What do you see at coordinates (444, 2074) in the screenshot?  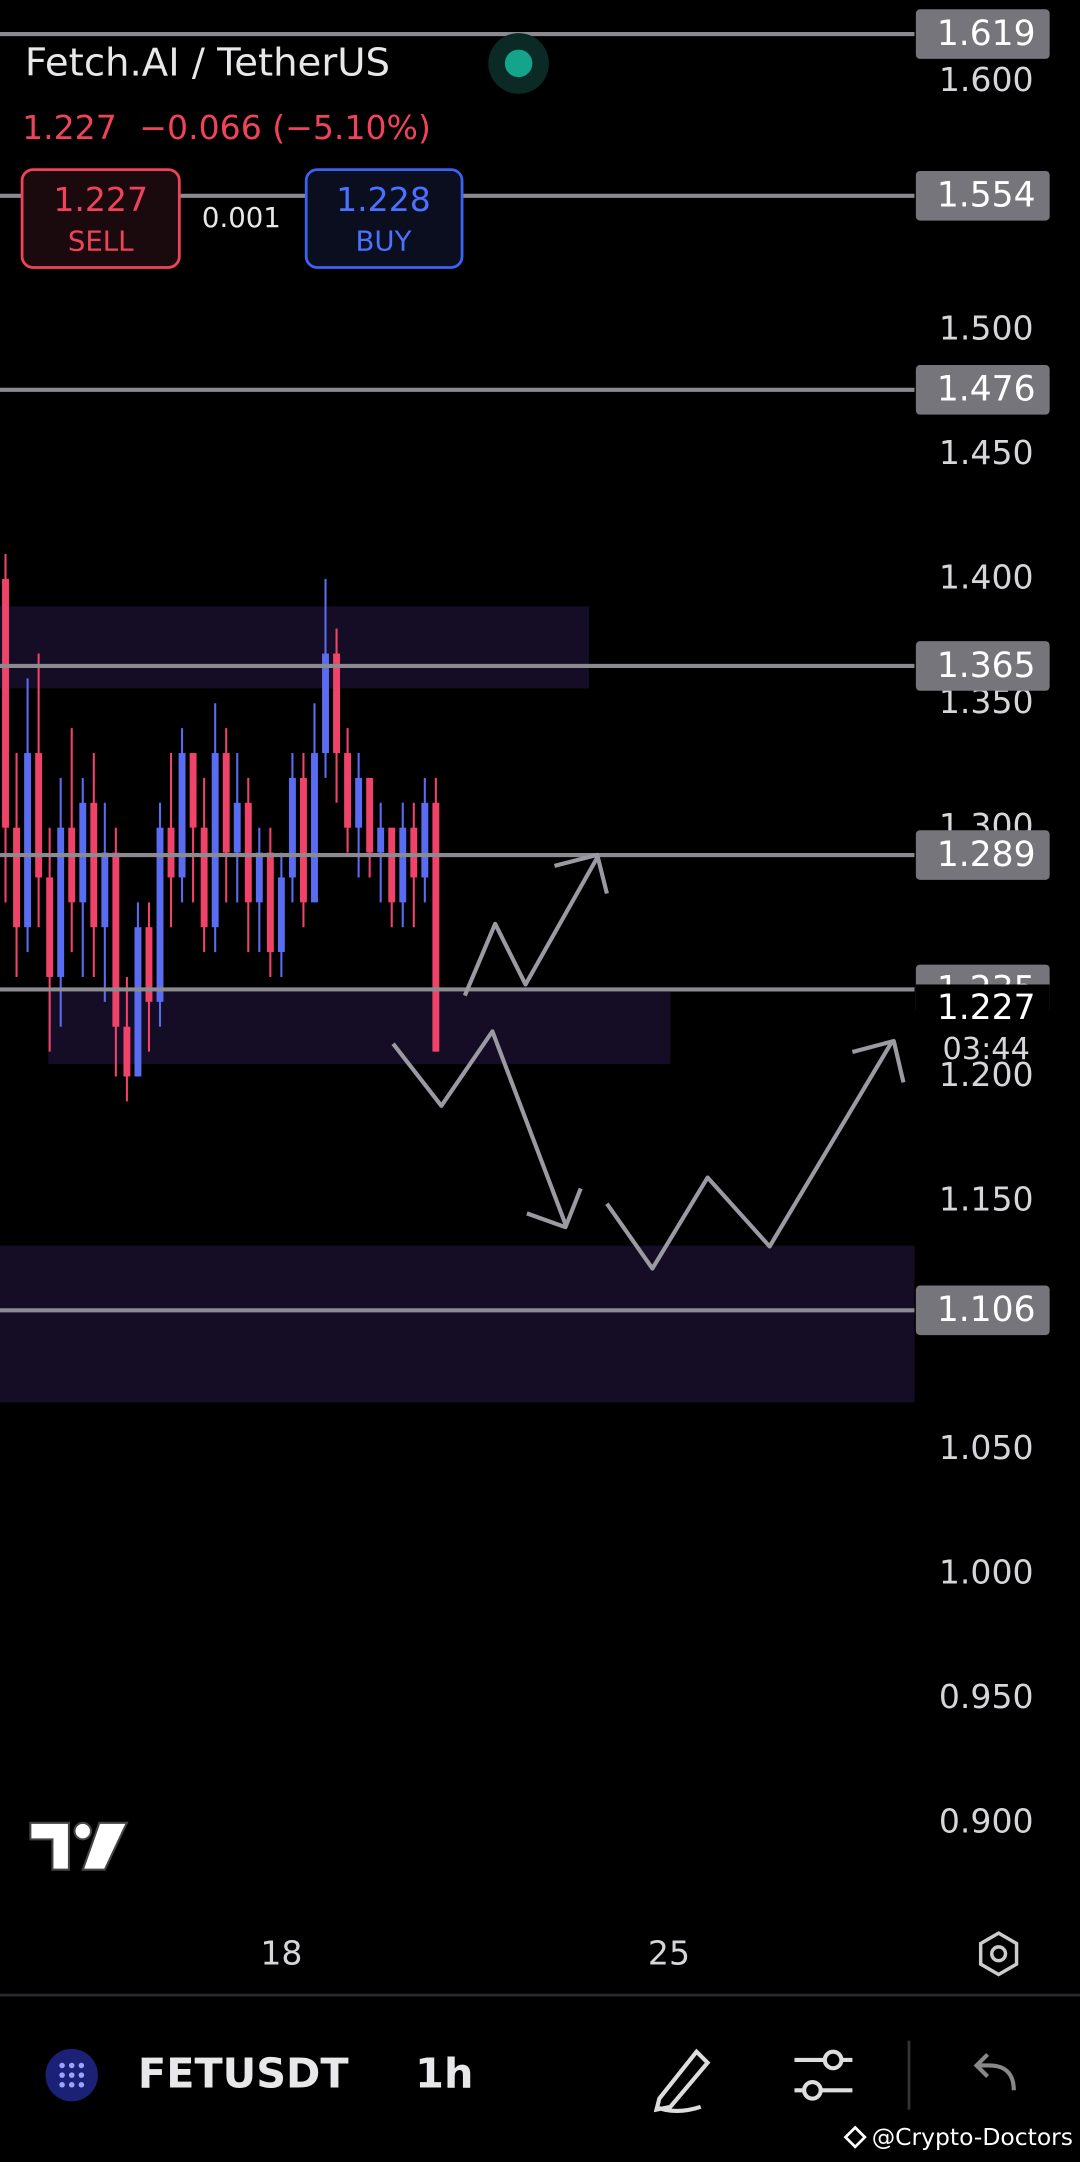 I see `interval-button: 1h` at bounding box center [444, 2074].